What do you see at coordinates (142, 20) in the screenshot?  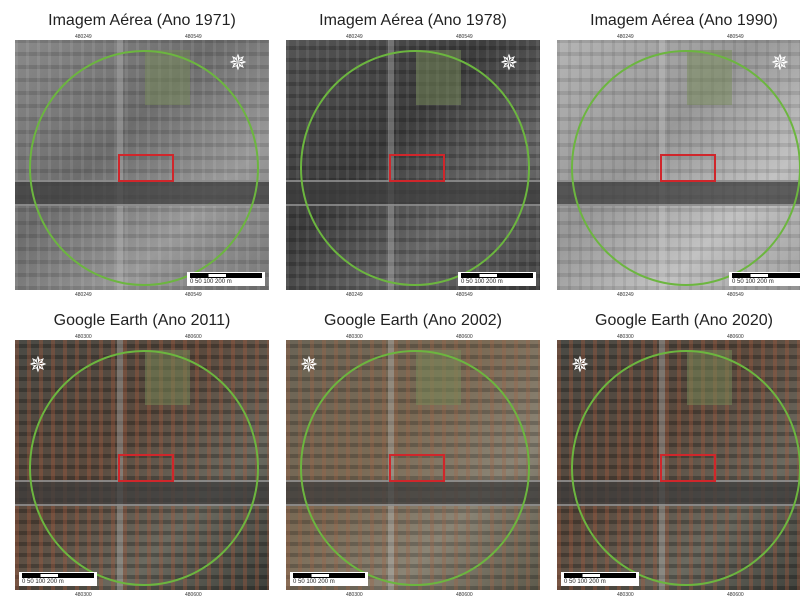 I see `panel-title: Imagem Aérea (Ano 1971)` at bounding box center [142, 20].